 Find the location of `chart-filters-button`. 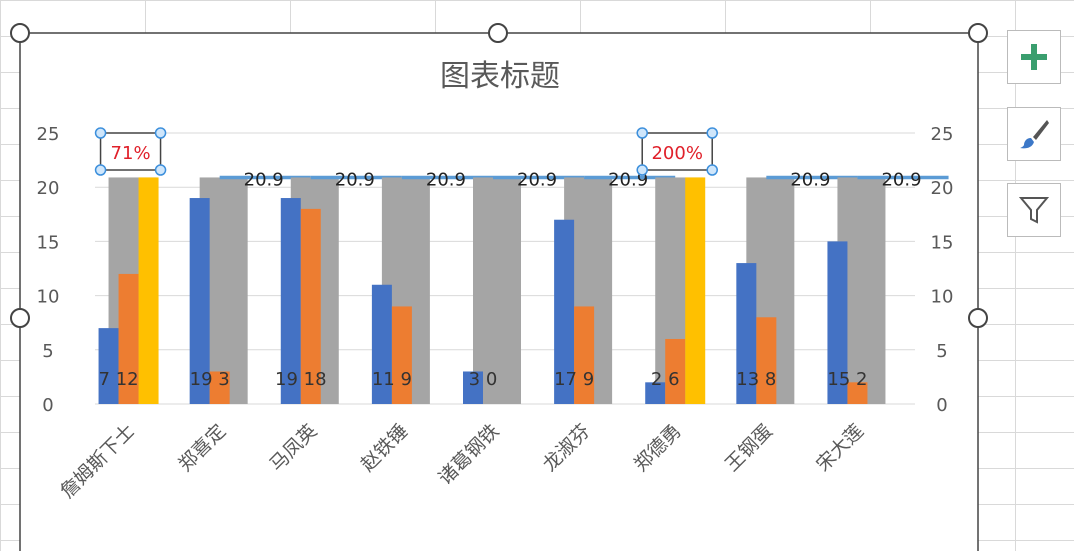

chart-filters-button is located at coordinates (1034, 210).